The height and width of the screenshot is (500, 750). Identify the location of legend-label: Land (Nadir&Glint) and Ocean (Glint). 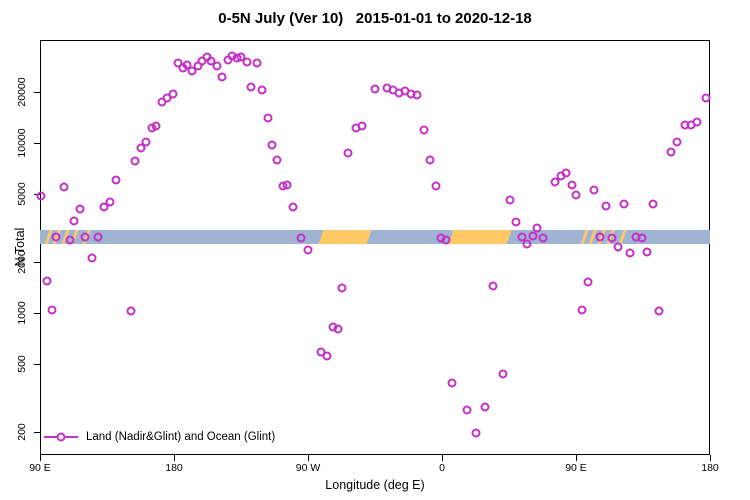
(181, 437).